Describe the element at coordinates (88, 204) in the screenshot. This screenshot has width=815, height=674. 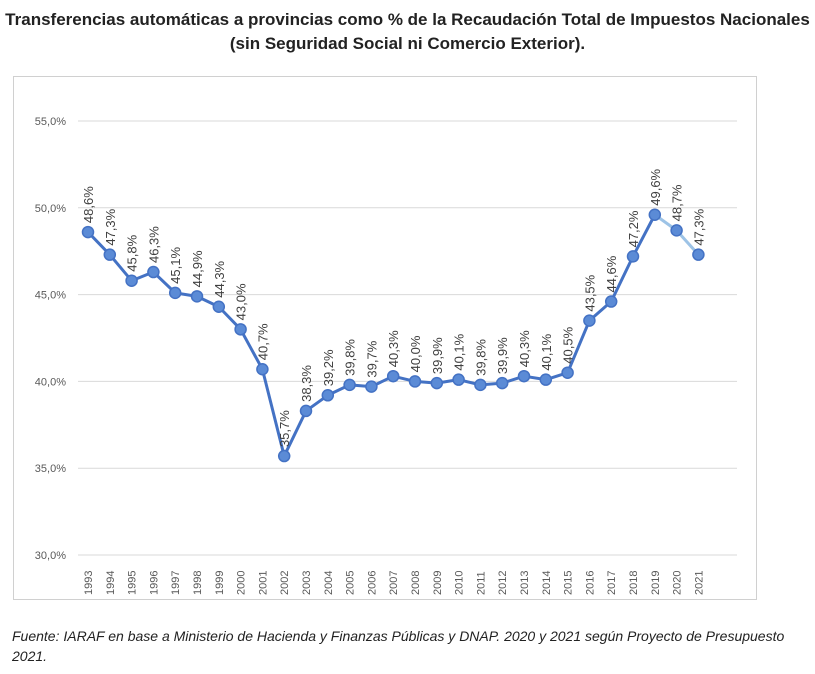
I see `data-label: 48,6%` at that location.